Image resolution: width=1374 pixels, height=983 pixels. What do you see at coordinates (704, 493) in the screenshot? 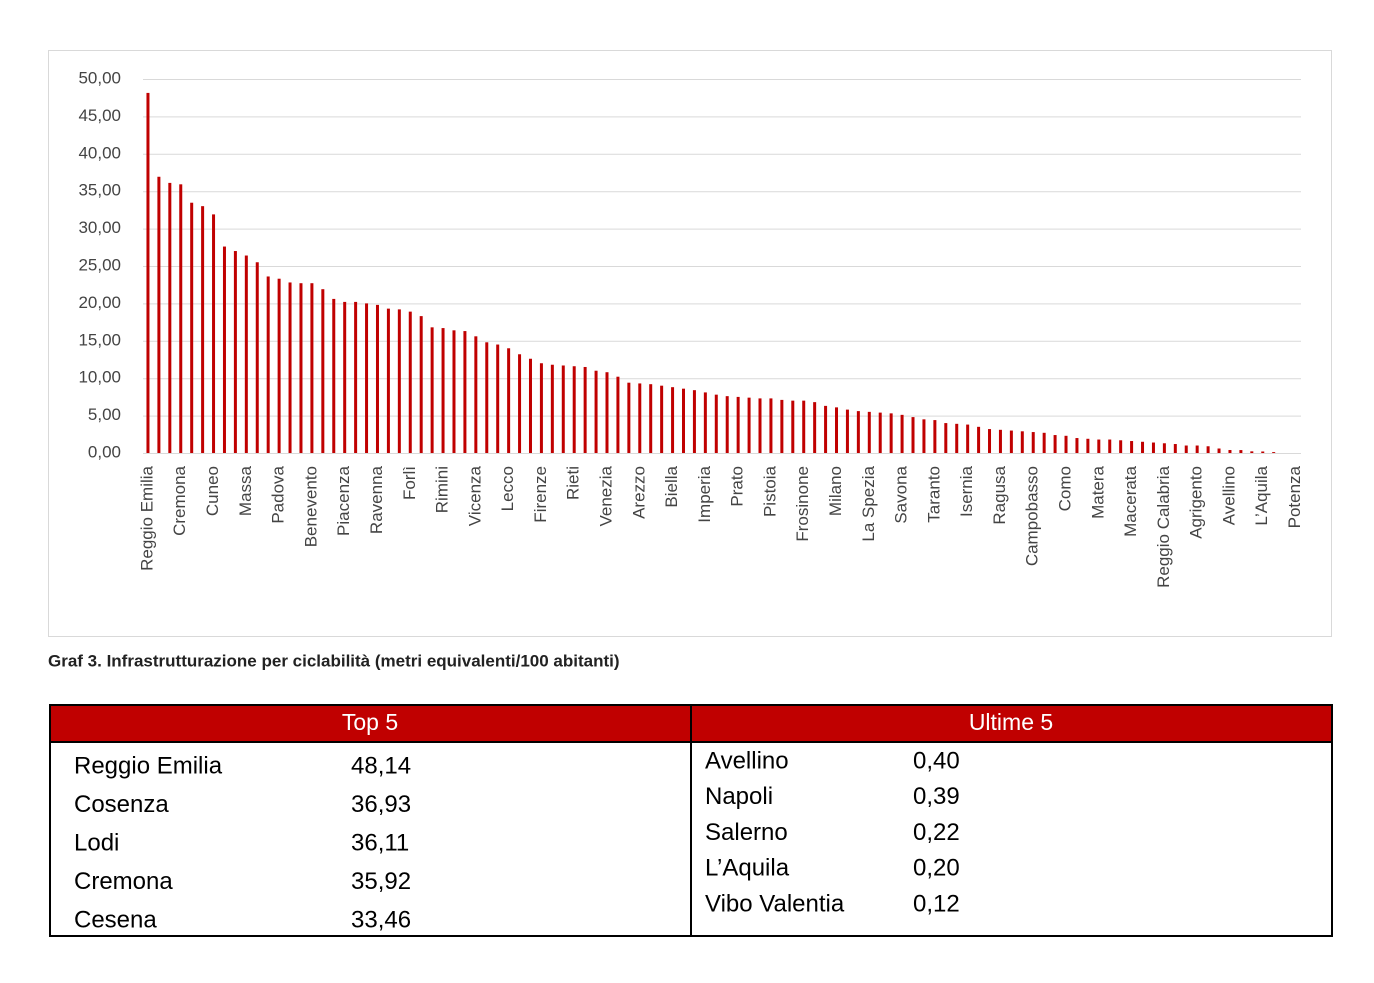
I see `x-tick-label: Imperia` at bounding box center [704, 493].